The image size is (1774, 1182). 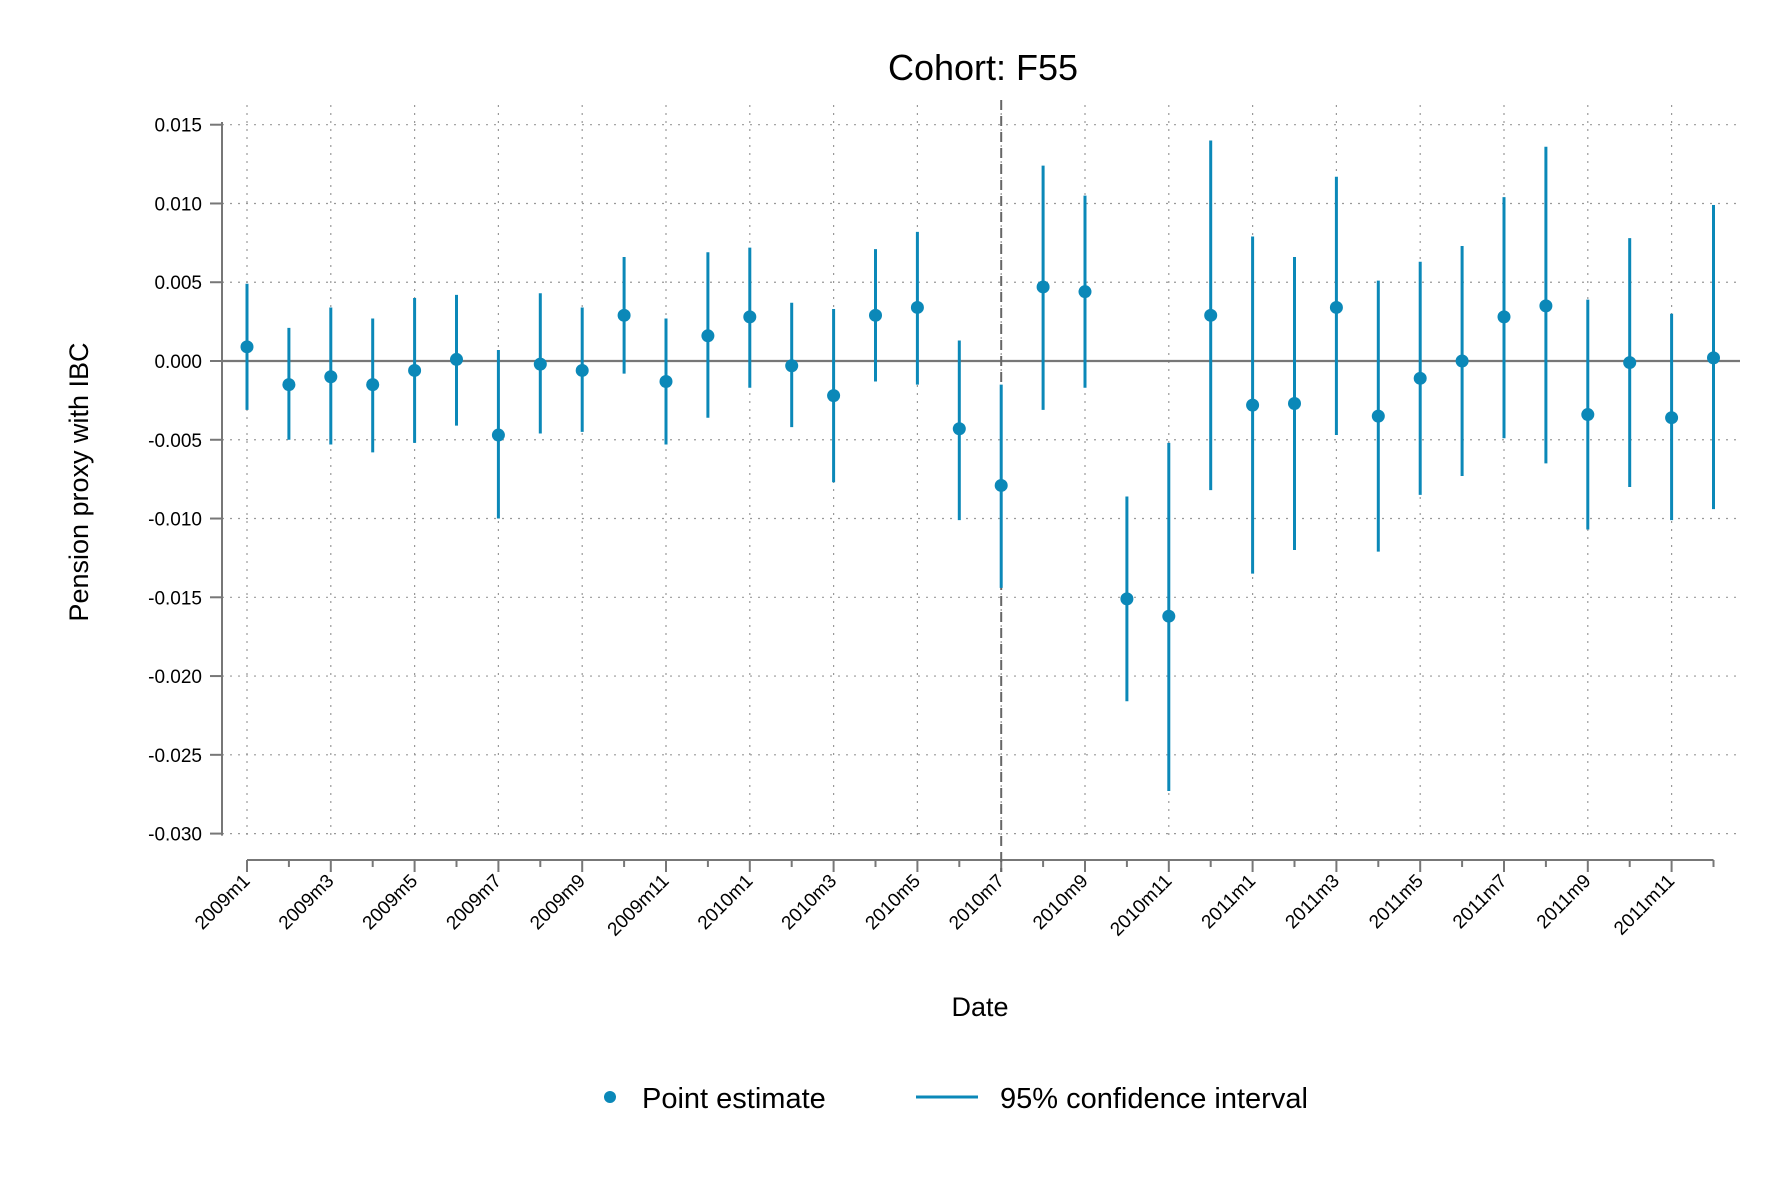 What do you see at coordinates (1060, 902) in the screenshot?
I see `x-tick-label: 2010m9` at bounding box center [1060, 902].